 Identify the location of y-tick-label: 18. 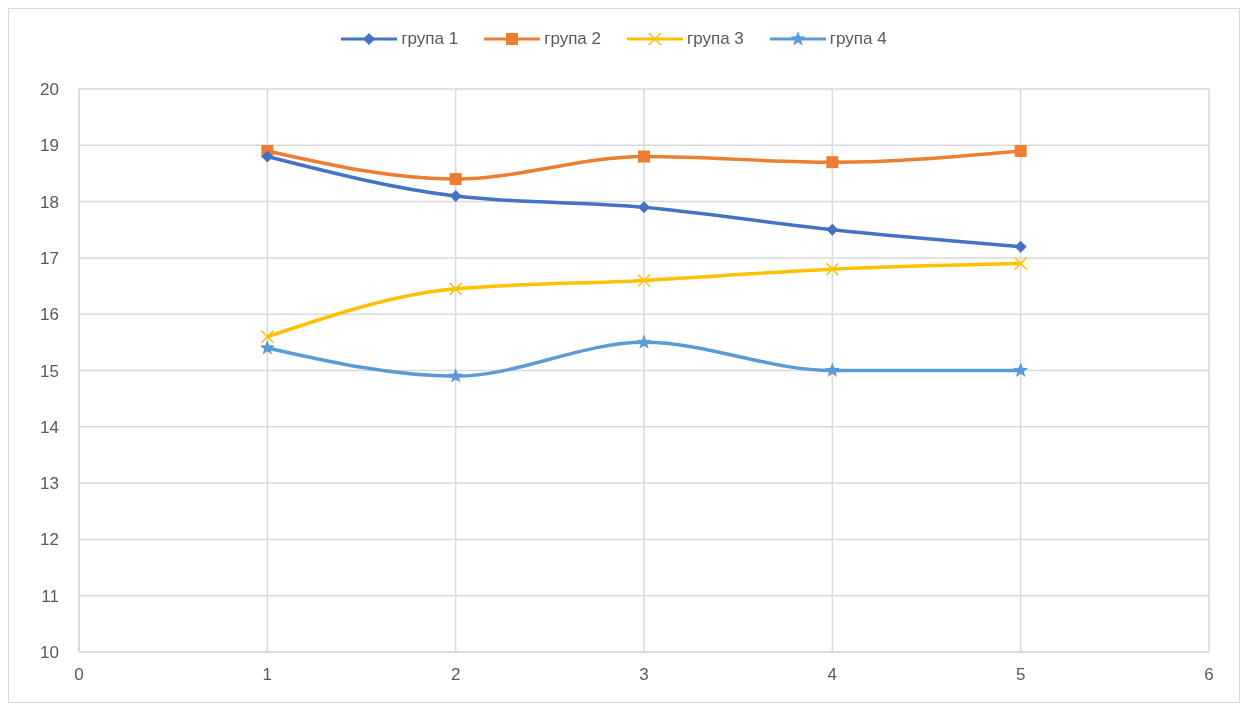
(49, 202).